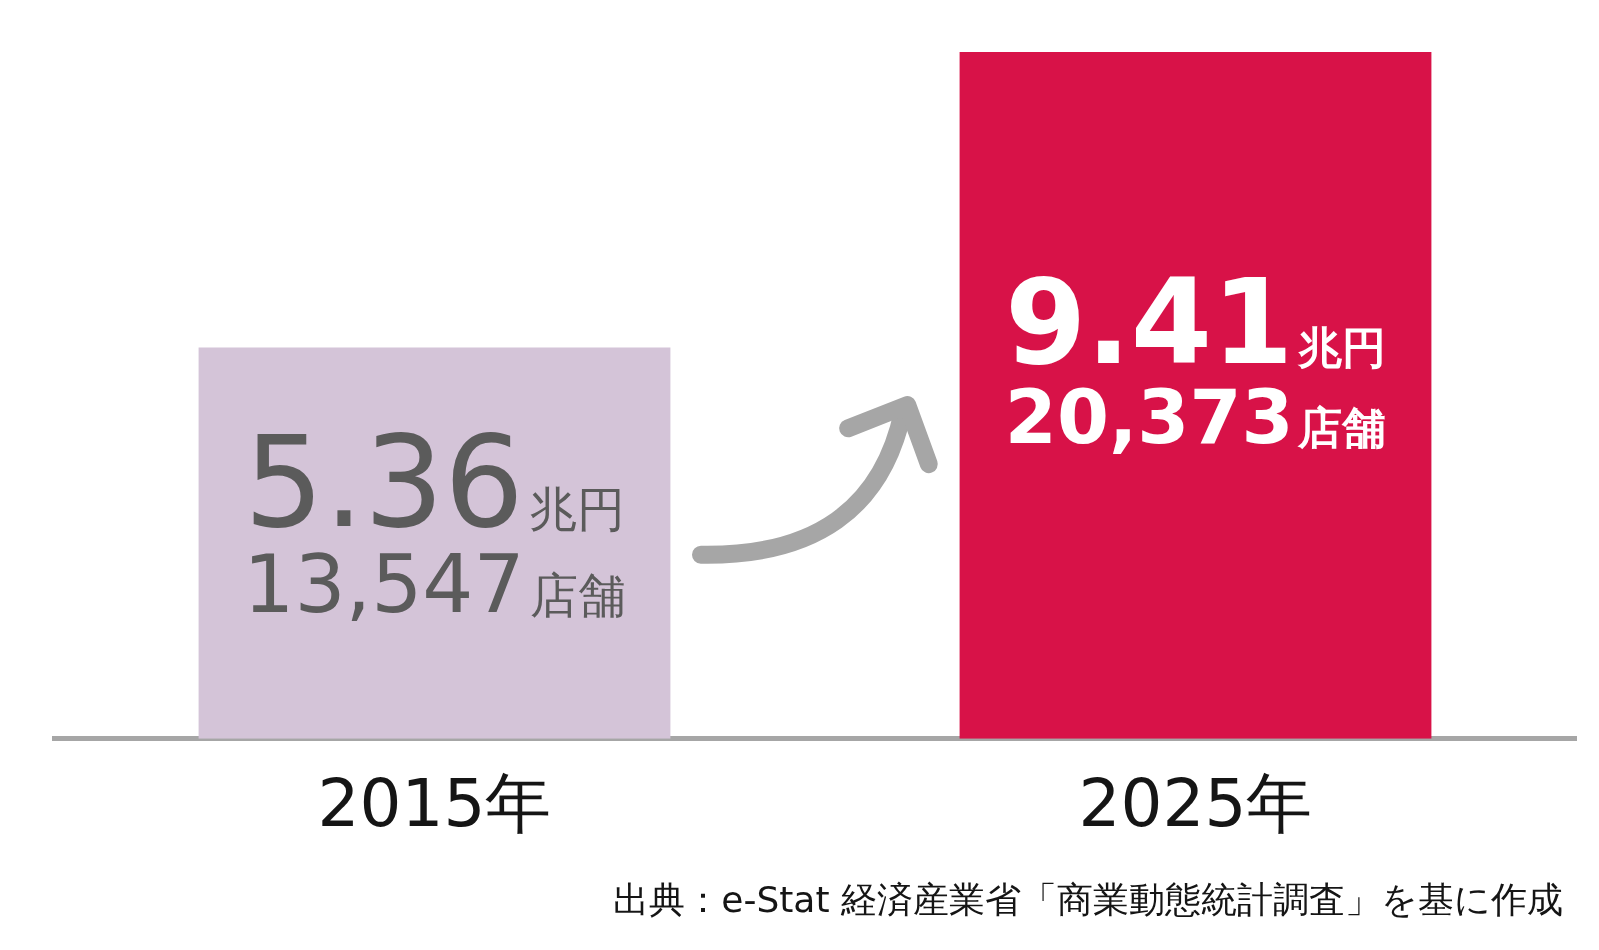  I want to click on source-note: 出典：e-Stat 経済産業省「商業動態統計調査」を基に作成, so click(1088, 900).